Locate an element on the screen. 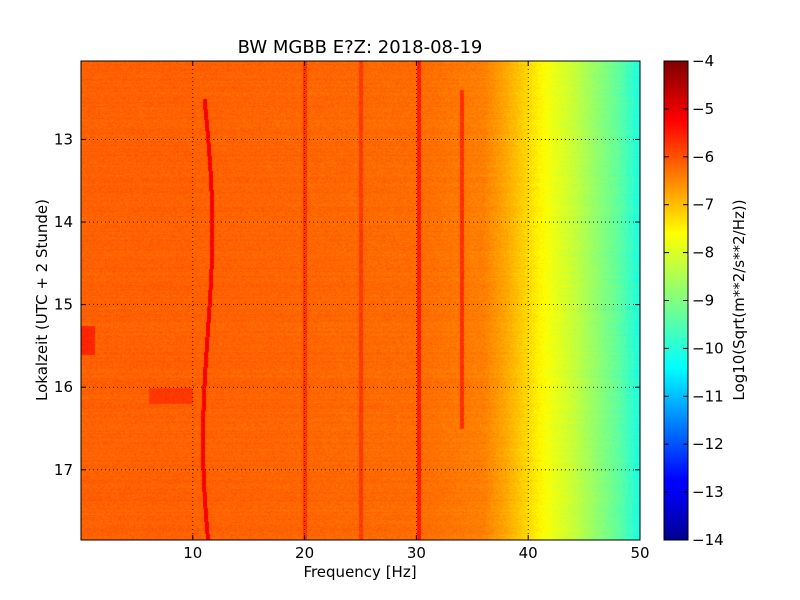  colorbar-tick-label: −8 is located at coordinates (703, 253).